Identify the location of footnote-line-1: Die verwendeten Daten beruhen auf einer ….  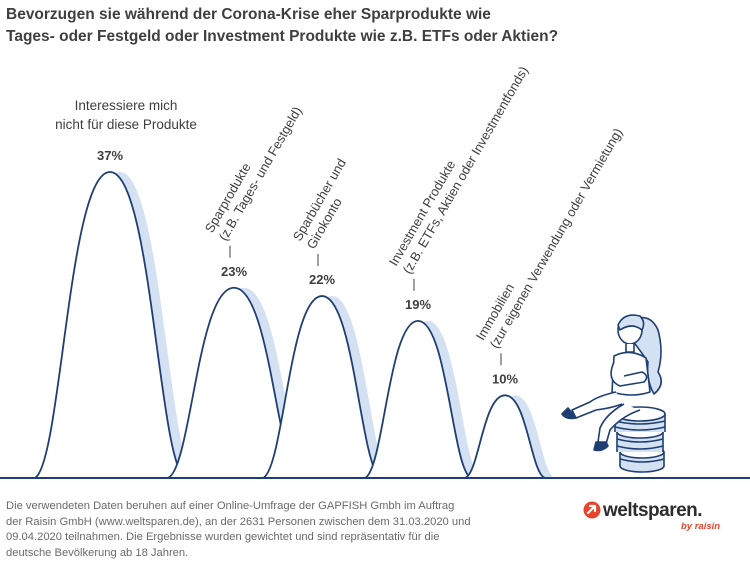
(230, 506).